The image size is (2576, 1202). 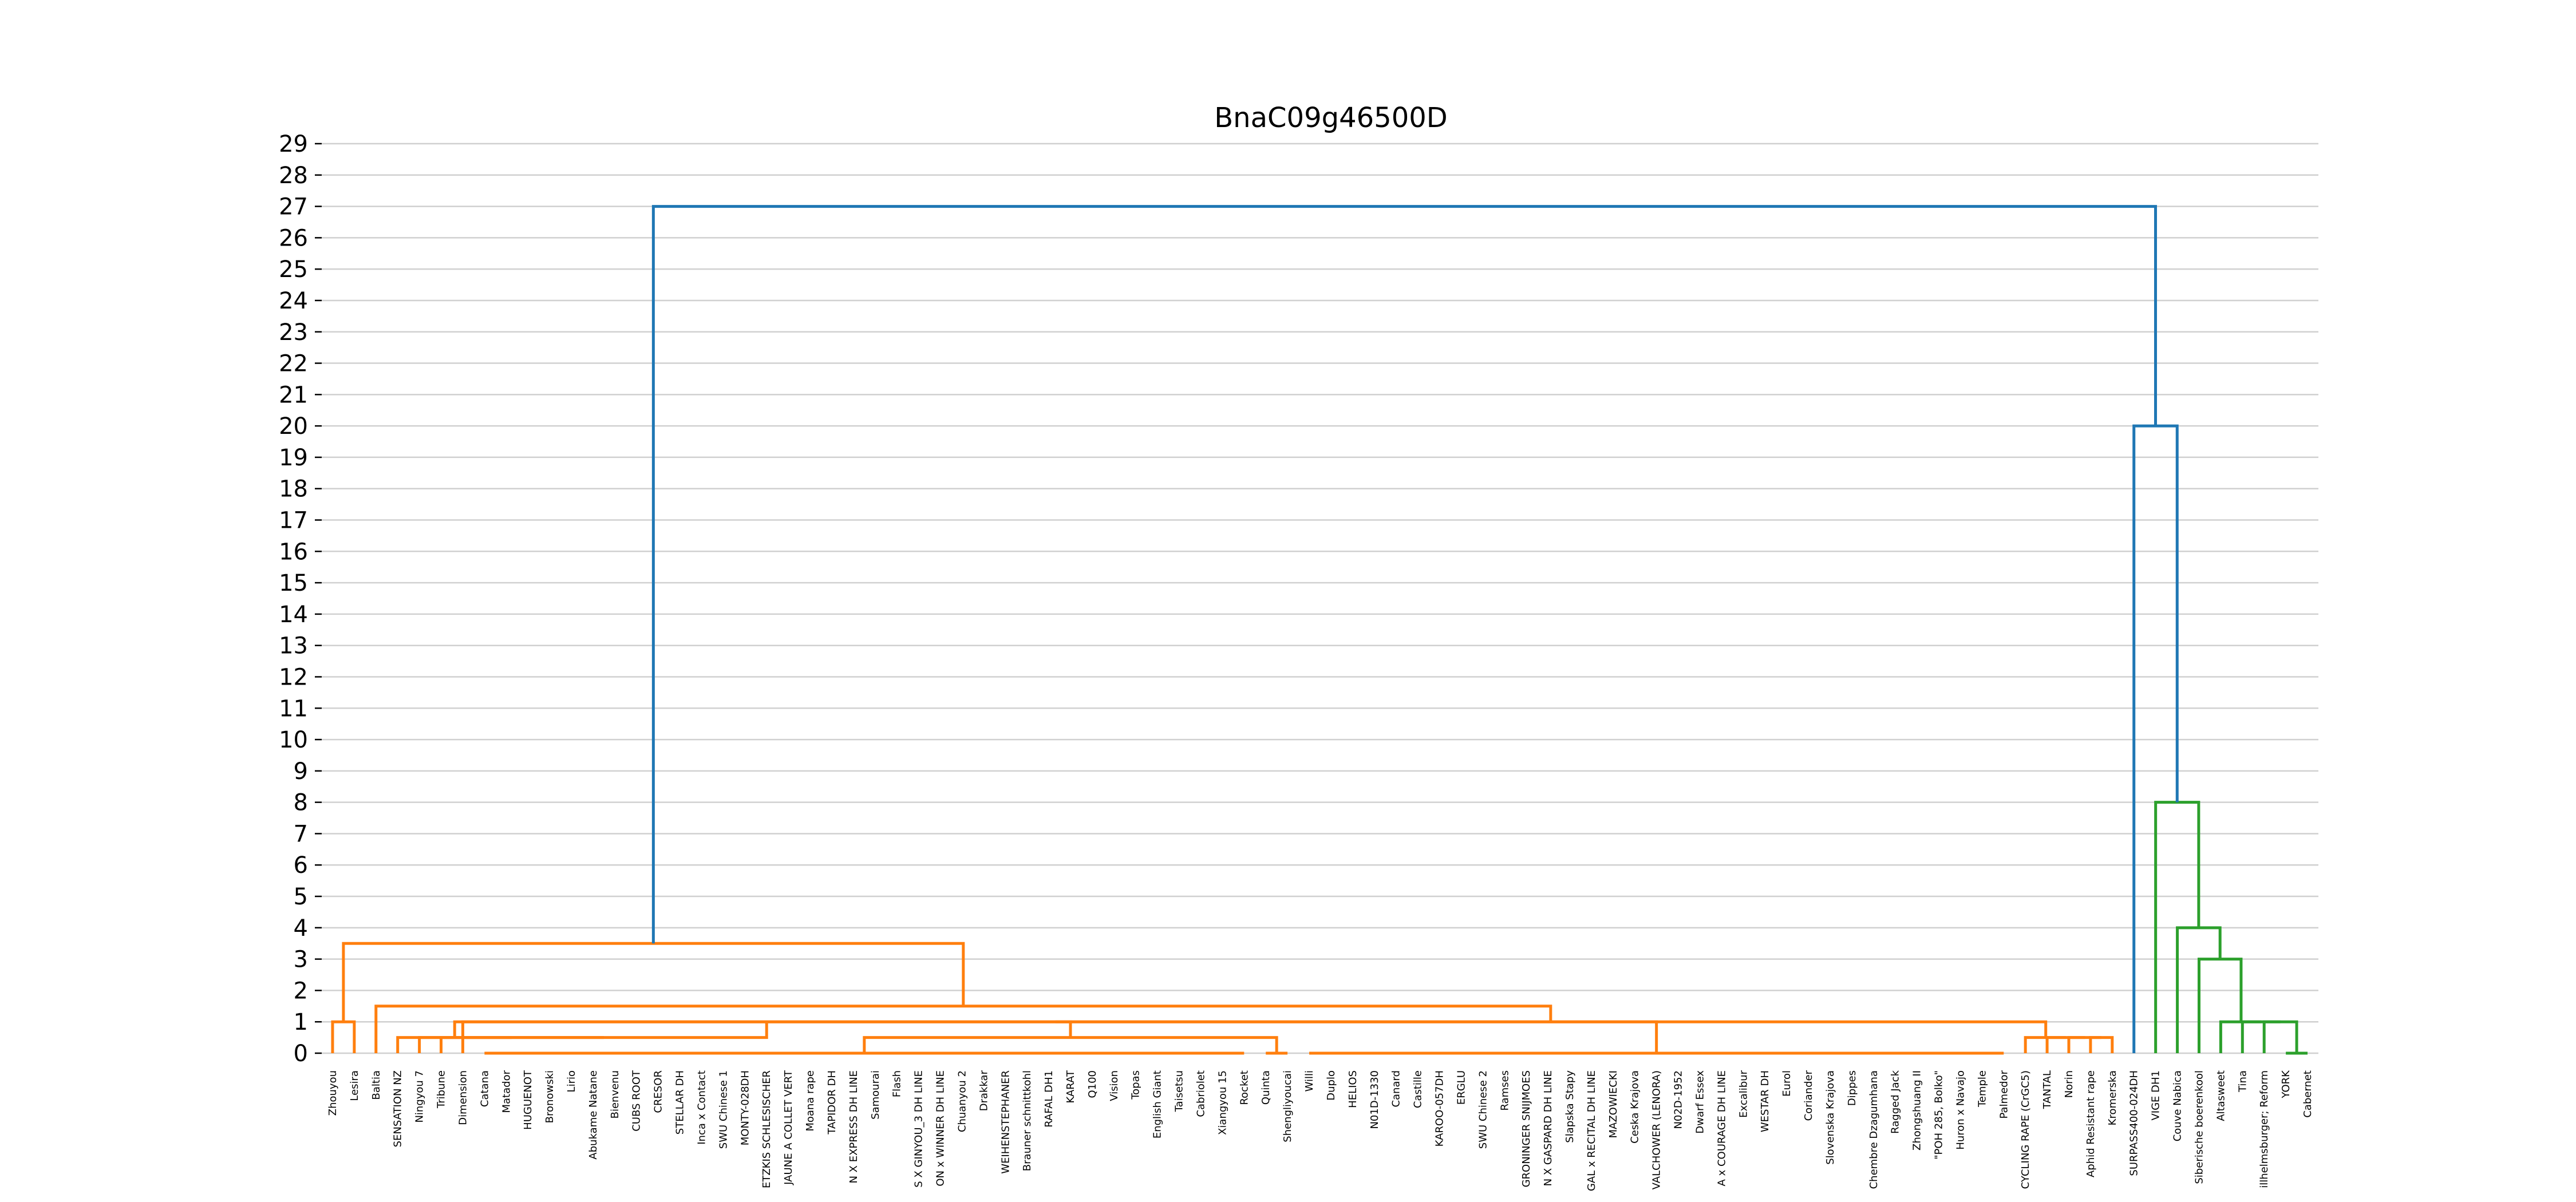 I want to click on y-tick-label: 28, so click(x=293, y=176).